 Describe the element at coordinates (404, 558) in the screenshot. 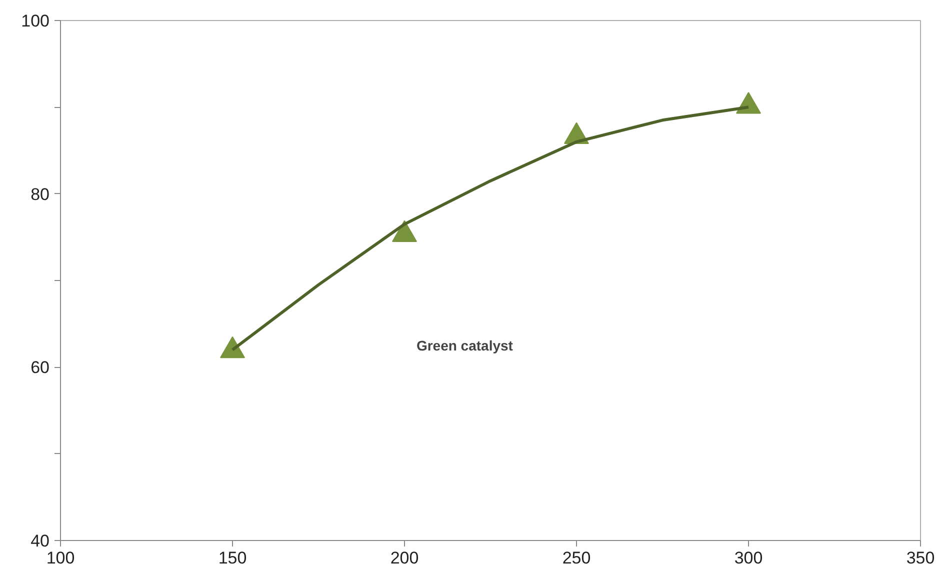

I see `x-tick-label: 200` at that location.